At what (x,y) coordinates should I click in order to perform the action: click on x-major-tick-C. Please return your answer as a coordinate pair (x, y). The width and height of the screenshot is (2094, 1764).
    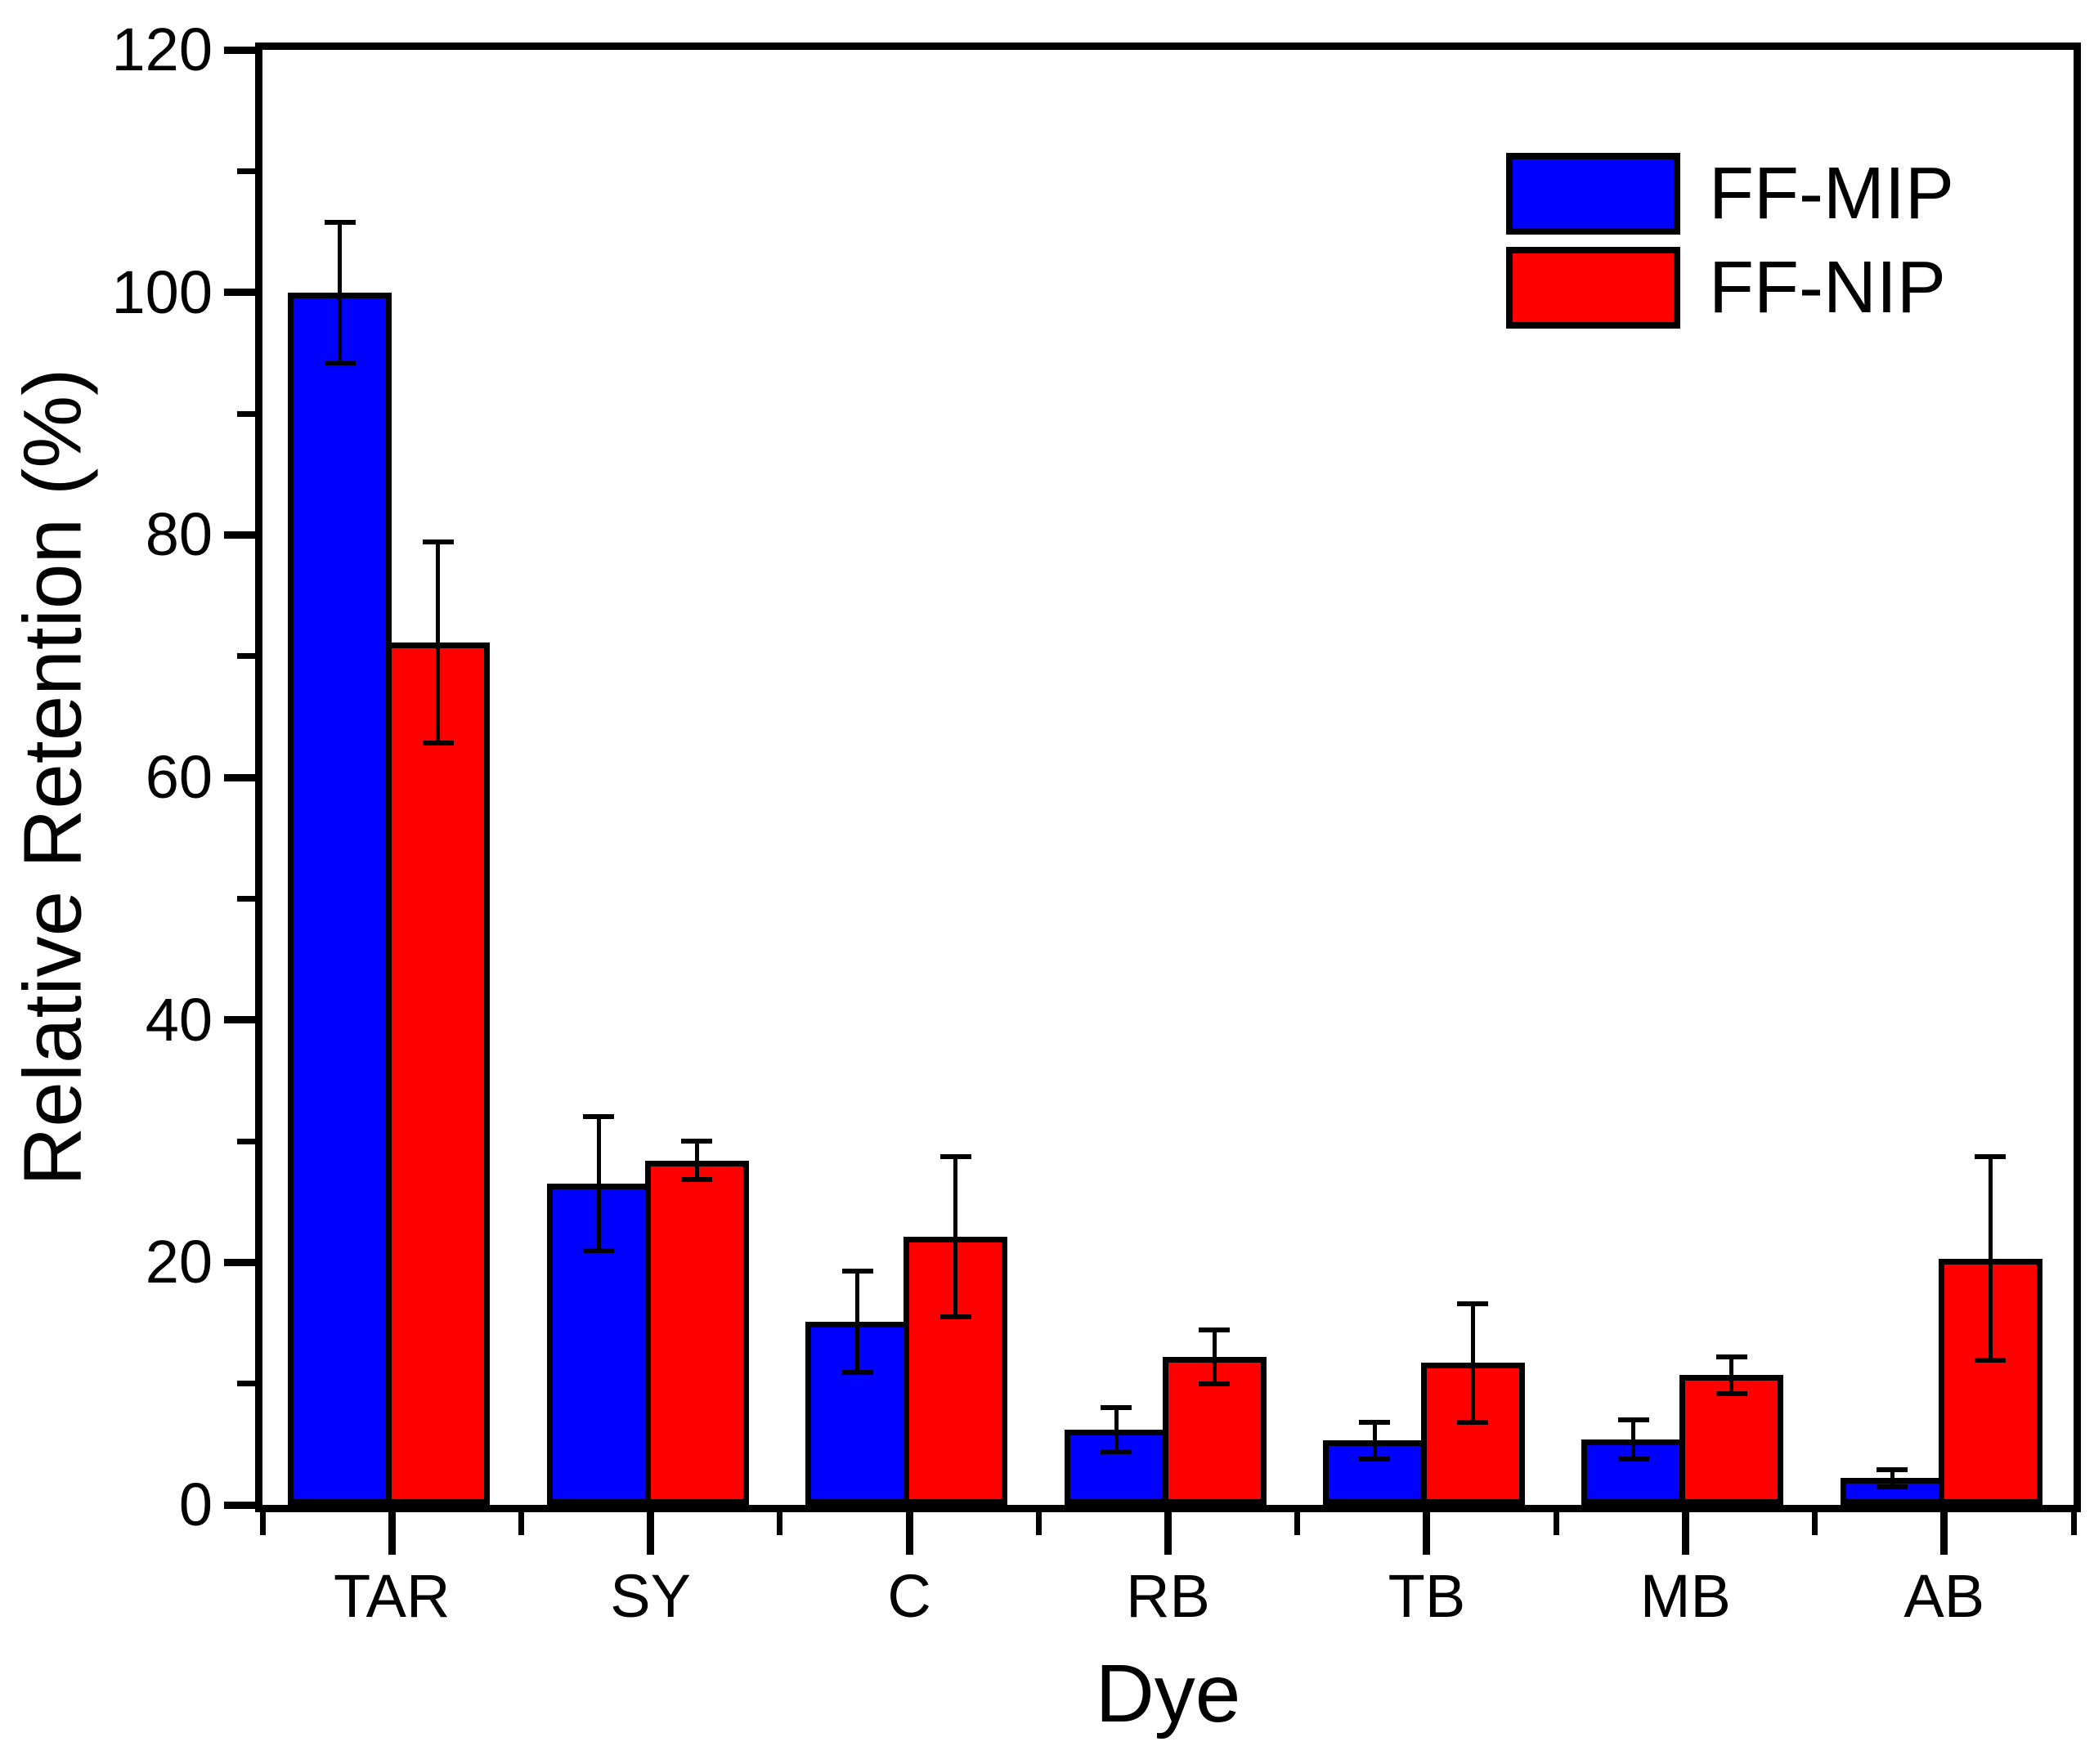
    Looking at the image, I should click on (909, 1533).